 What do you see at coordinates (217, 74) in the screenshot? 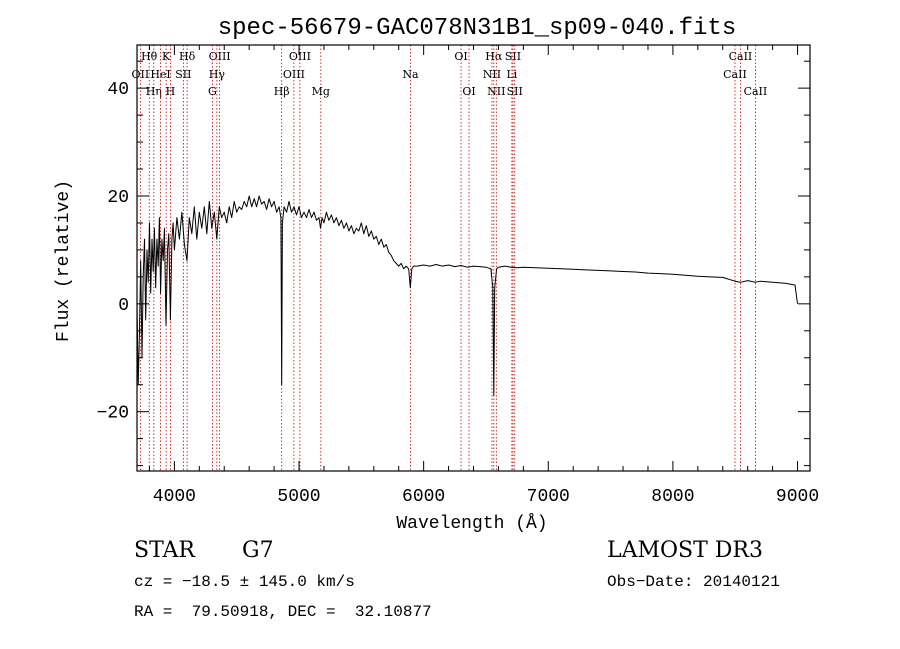
I see `spectral-line-label-9: Hγ` at bounding box center [217, 74].